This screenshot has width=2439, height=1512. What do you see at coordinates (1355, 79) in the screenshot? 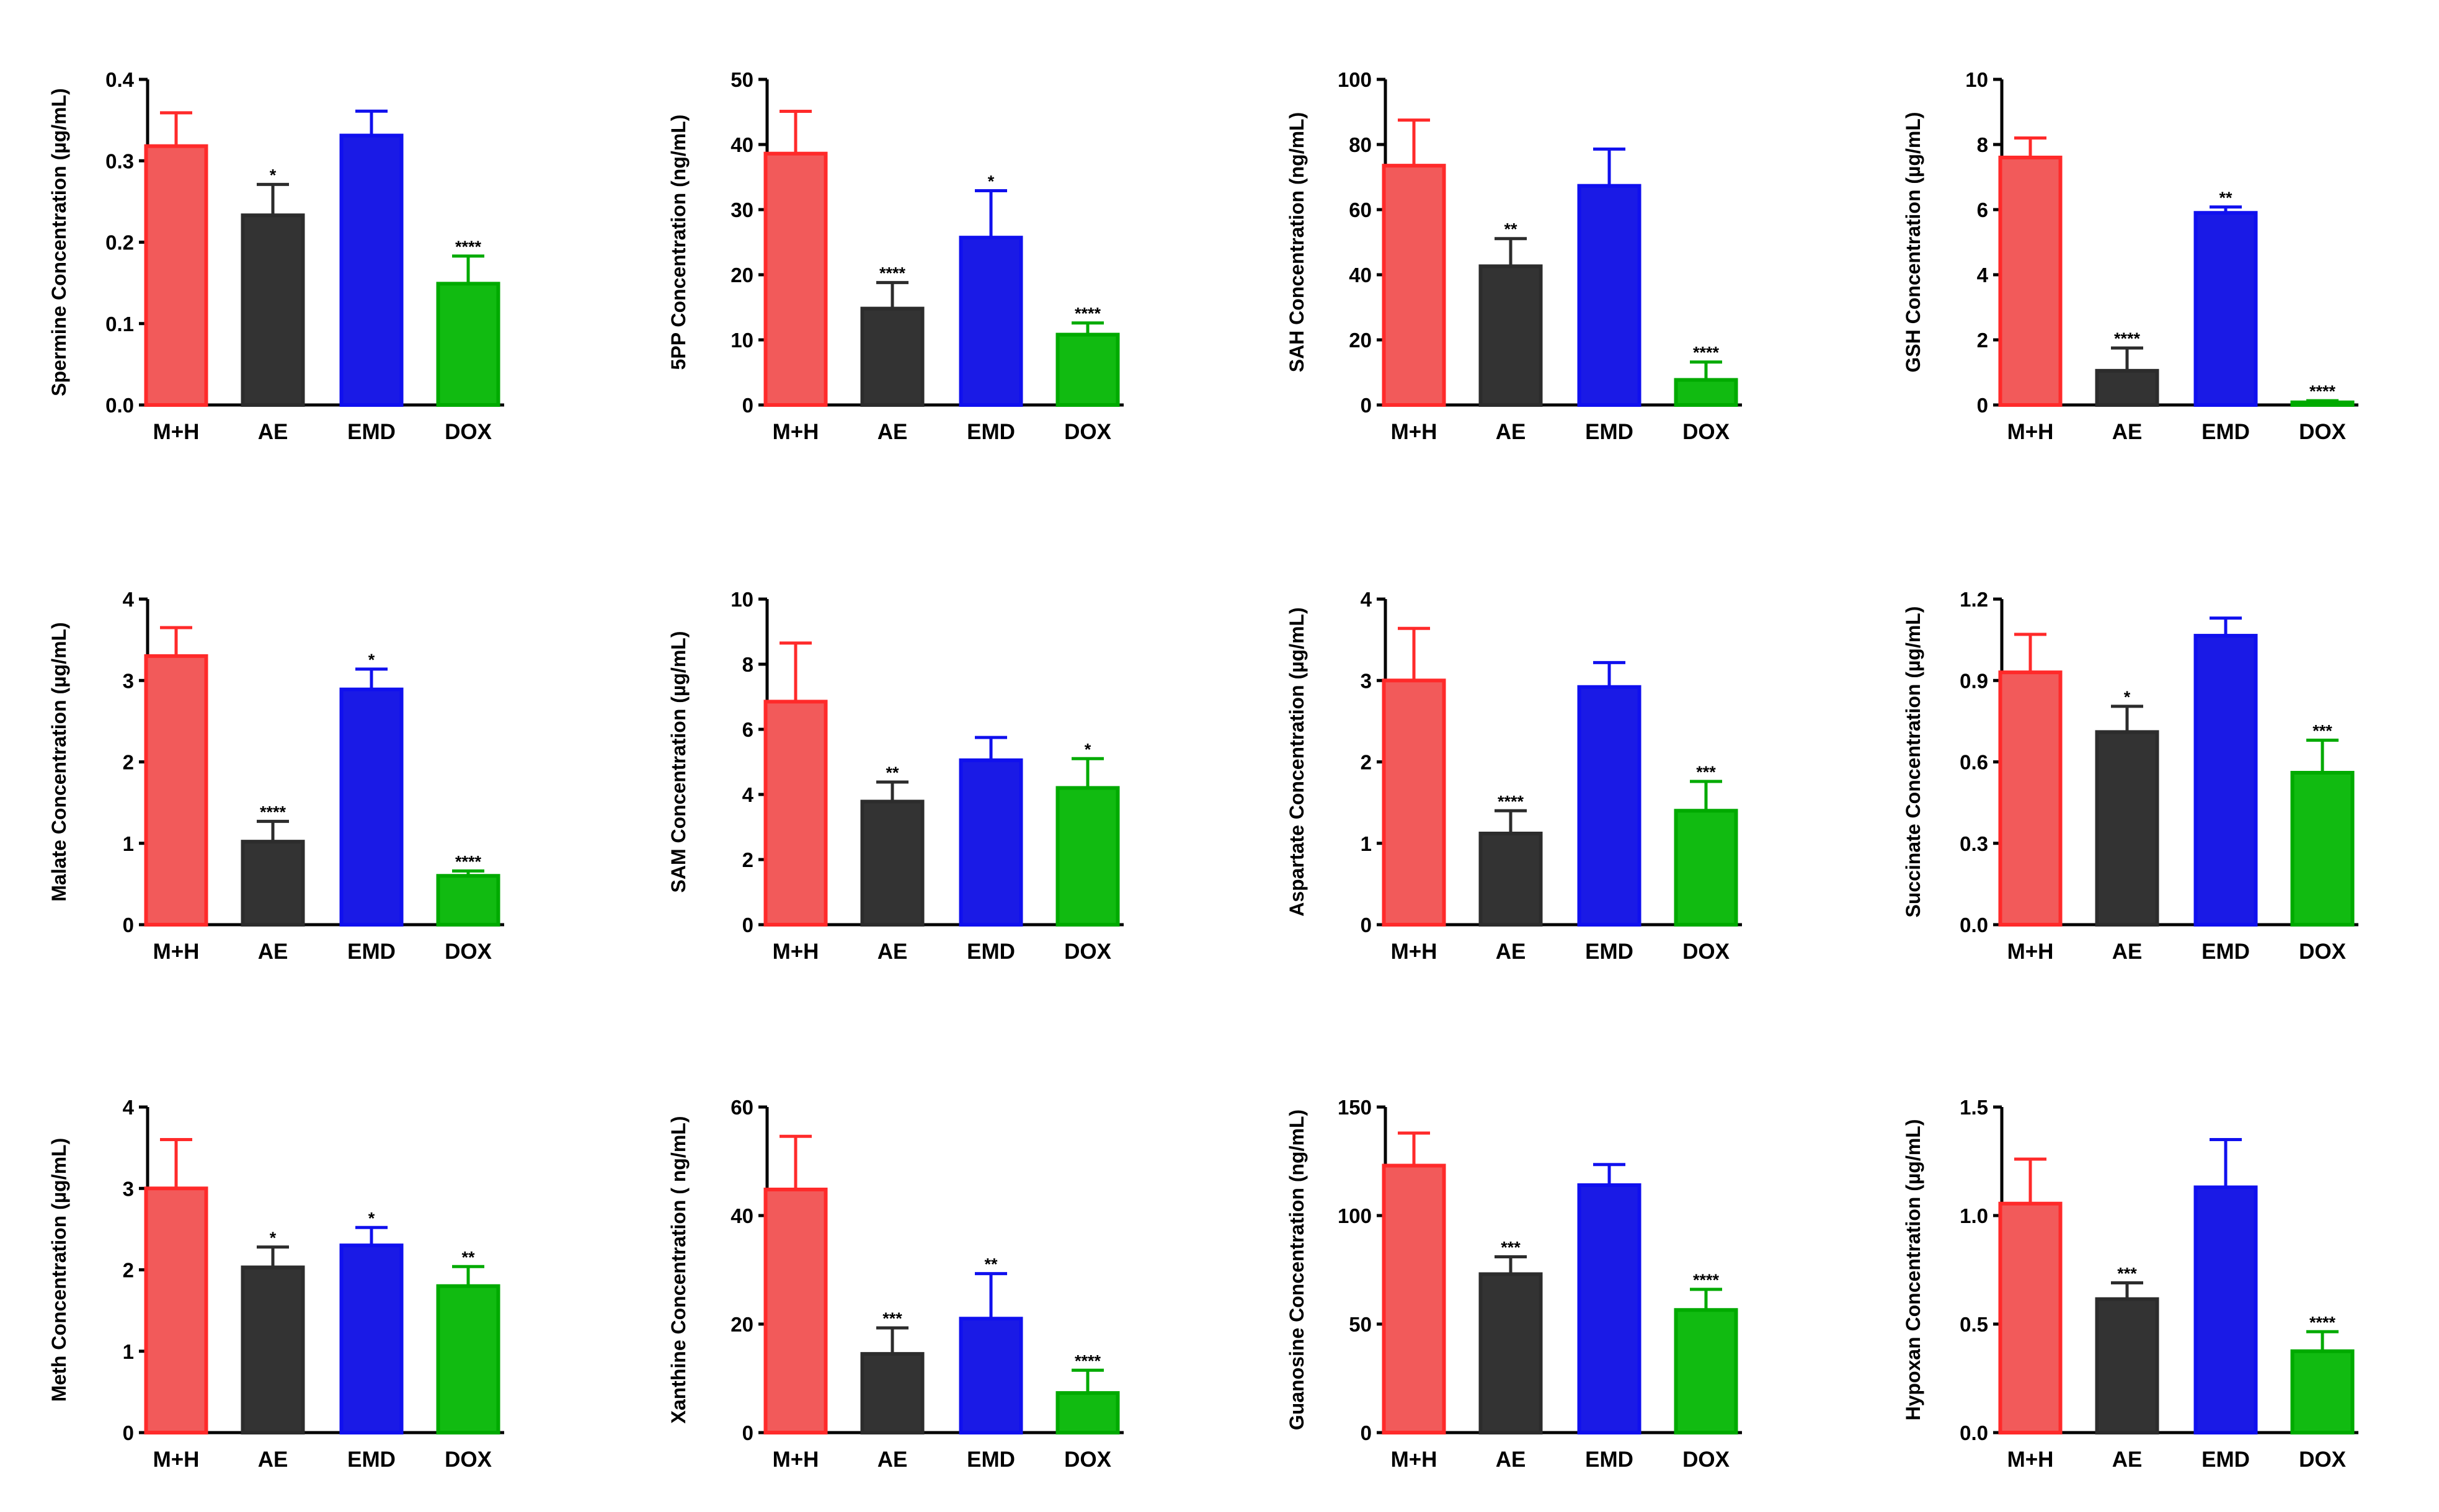
I see `y-tick-label: 100` at bounding box center [1355, 79].